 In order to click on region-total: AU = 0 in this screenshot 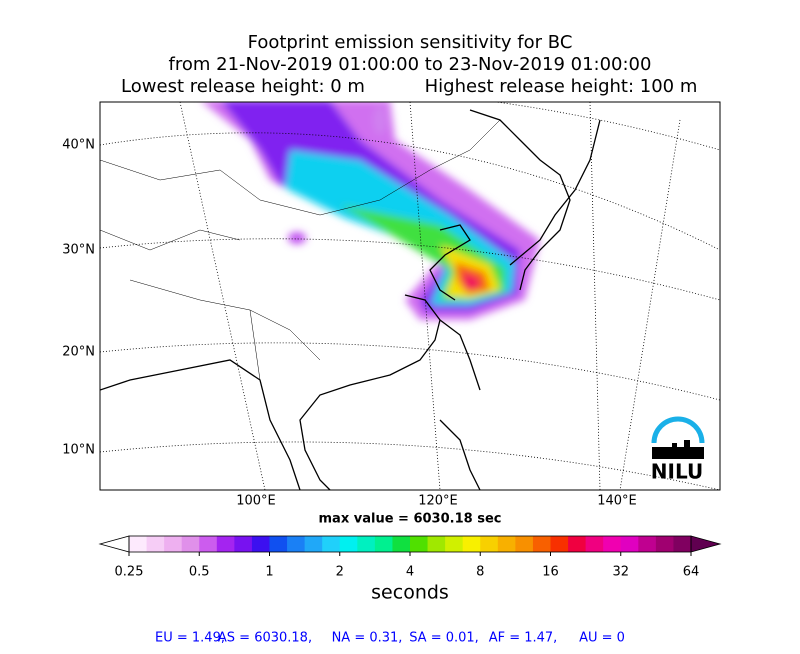, I will do `click(602, 638)`.